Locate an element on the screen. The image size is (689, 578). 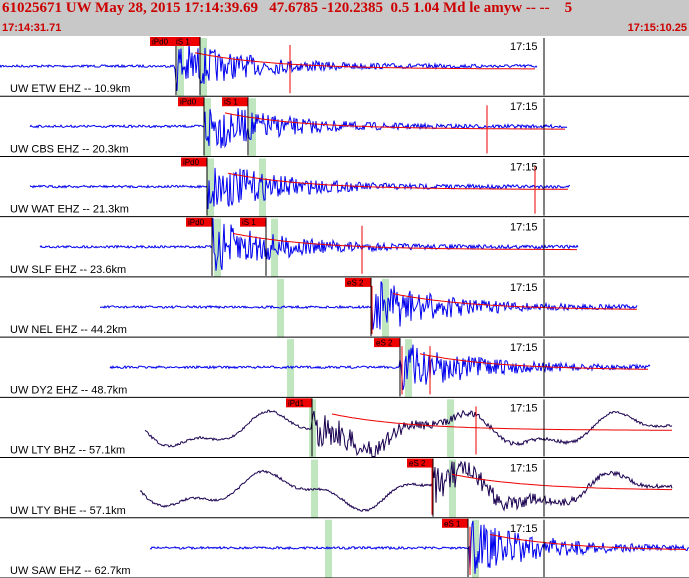
station-label: UW DY2 EHZ -- 48.7km is located at coordinates (68, 390).